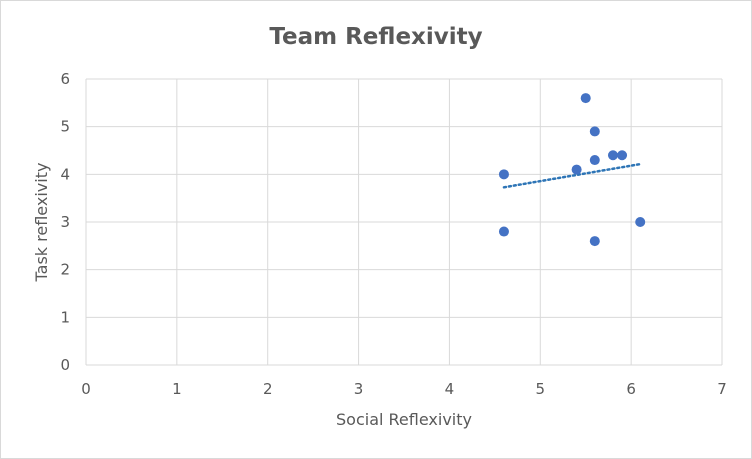  Describe the element at coordinates (359, 389) in the screenshot. I see `x-tick-label: 3` at that location.